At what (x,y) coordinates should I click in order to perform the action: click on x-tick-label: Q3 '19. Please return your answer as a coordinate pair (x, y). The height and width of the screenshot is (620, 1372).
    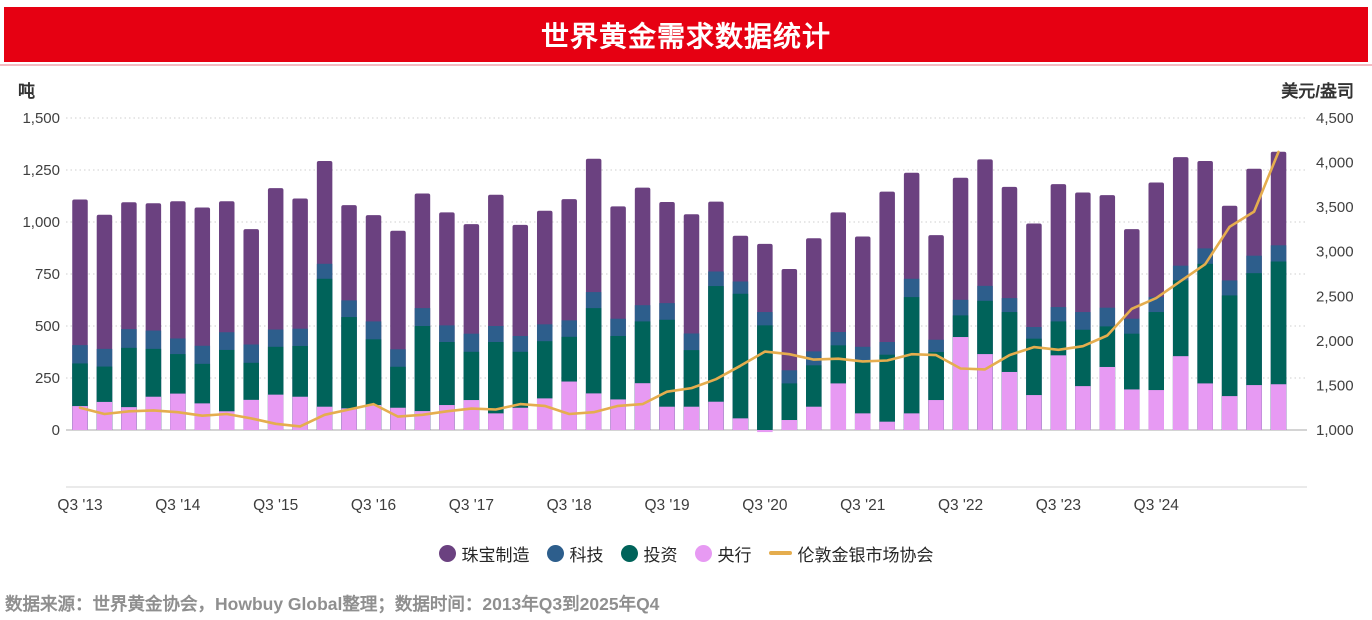
    Looking at the image, I should click on (666, 505).